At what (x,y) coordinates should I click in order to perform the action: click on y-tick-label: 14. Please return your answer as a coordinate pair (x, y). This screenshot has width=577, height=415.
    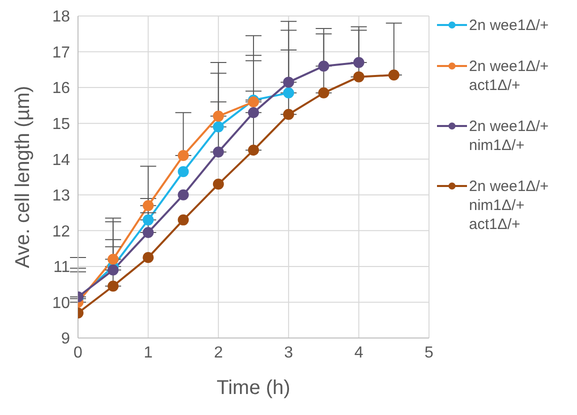
    Looking at the image, I should click on (61, 160).